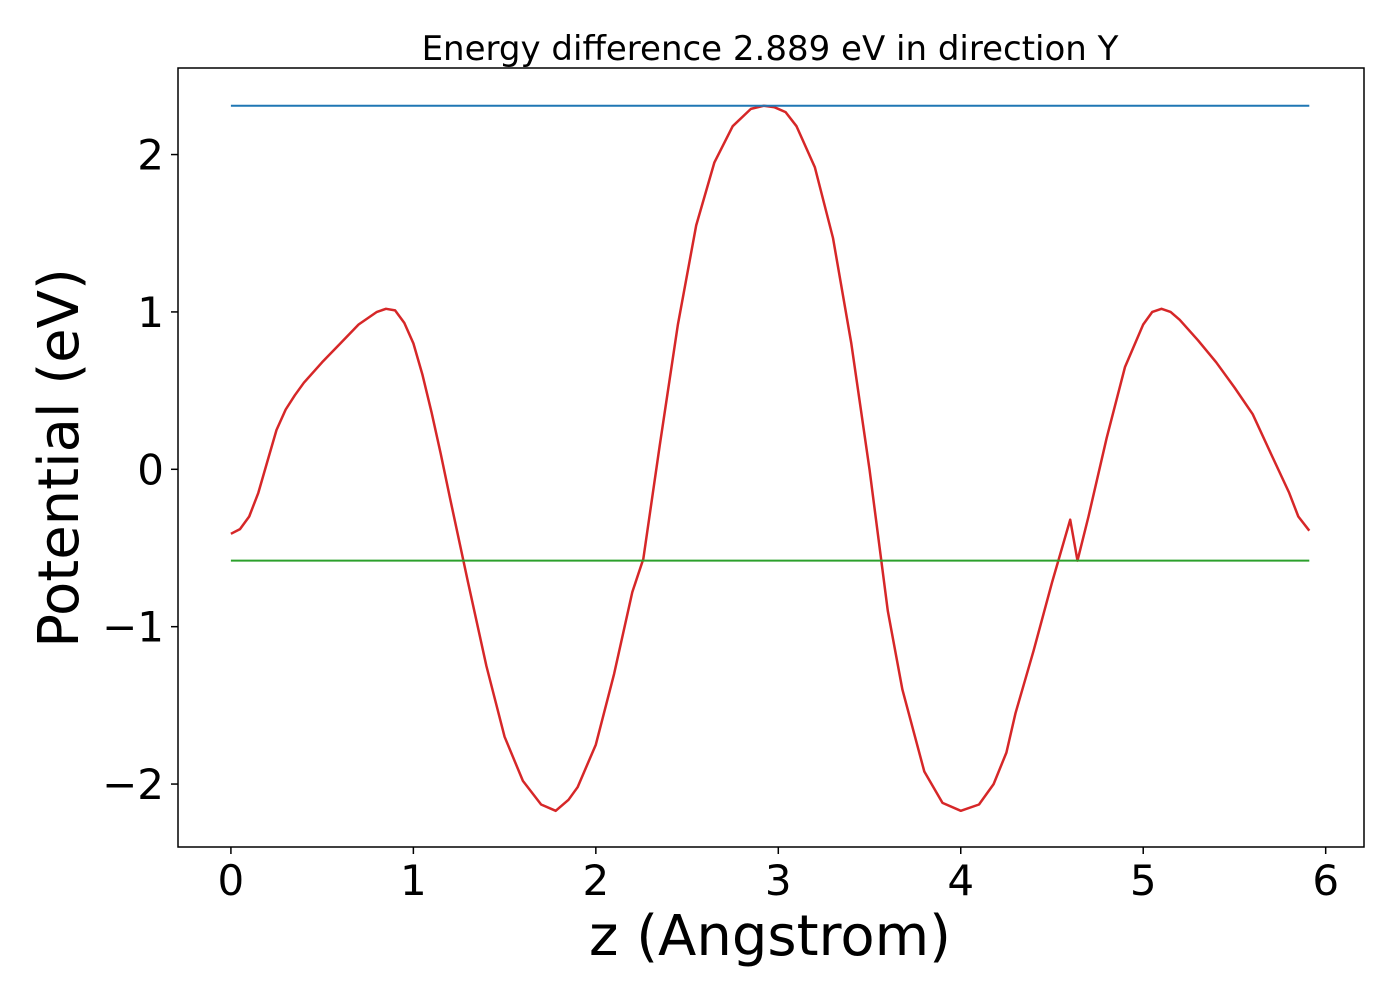 The height and width of the screenshot is (1000, 1400). I want to click on y-axis-ticks: −2 −1 0 1 2, so click(140, 470).